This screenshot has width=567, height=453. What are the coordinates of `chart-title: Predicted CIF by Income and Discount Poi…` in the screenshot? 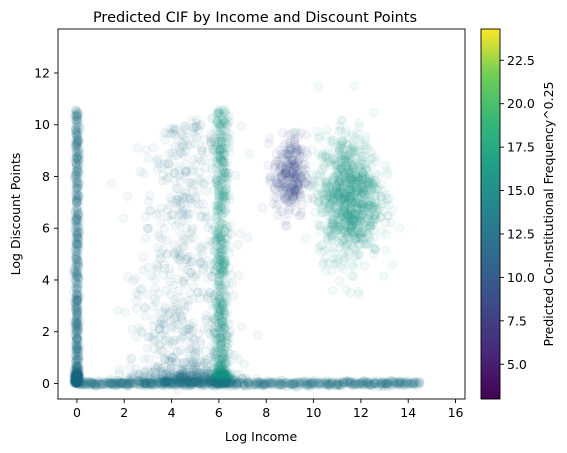 It's located at (255, 18).